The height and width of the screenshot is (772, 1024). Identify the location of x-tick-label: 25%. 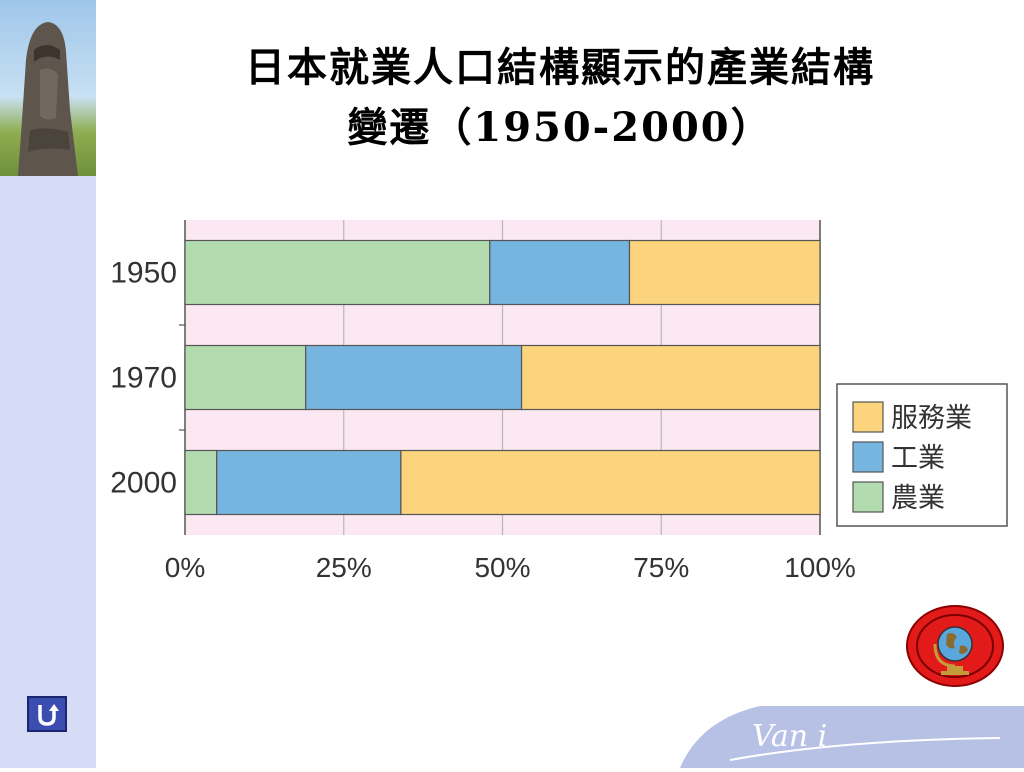
(344, 567).